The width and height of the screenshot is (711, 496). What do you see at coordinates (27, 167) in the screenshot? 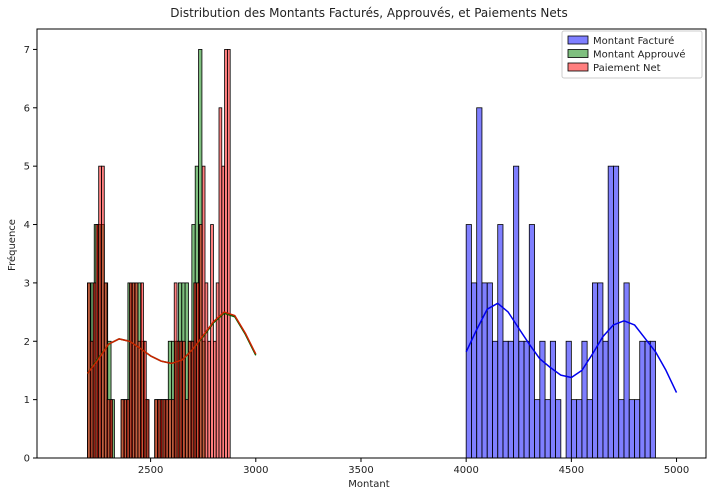
I see `y-tick-label: 5` at bounding box center [27, 167].